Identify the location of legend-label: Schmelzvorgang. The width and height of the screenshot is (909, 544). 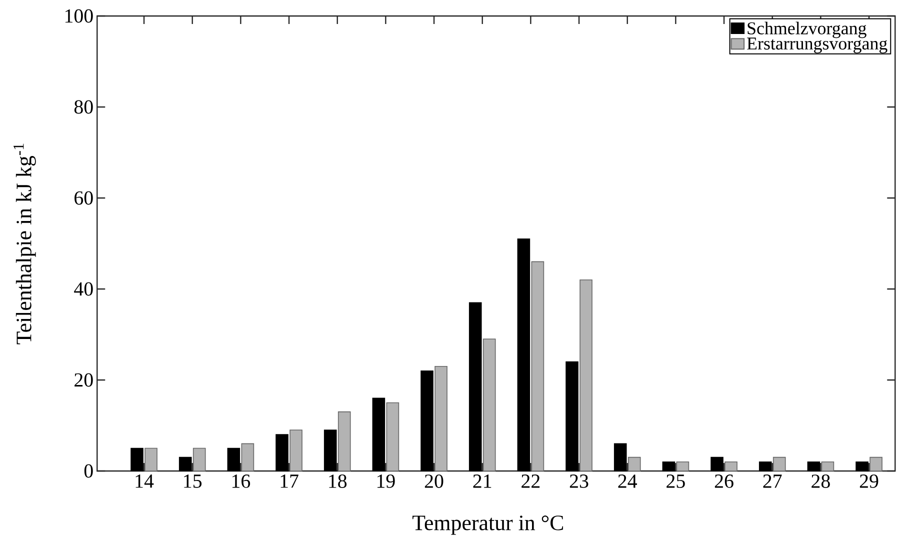
(807, 30).